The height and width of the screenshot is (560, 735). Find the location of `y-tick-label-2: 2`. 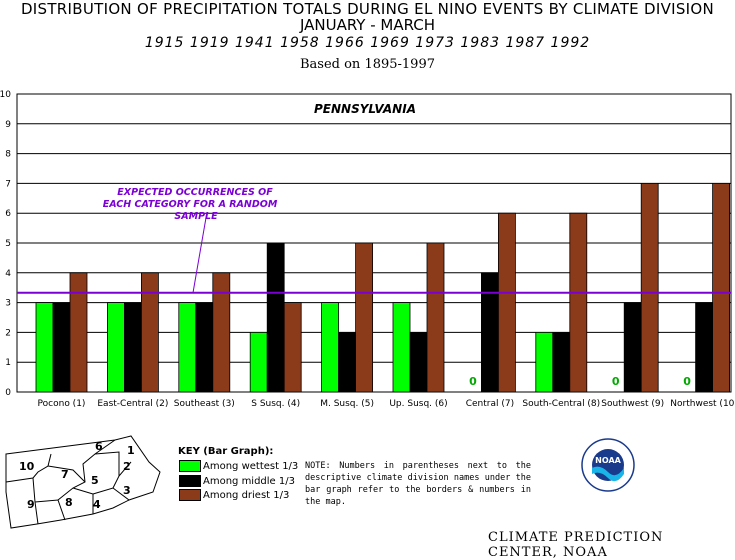

y-tick-label-2: 2 is located at coordinates (8, 333).